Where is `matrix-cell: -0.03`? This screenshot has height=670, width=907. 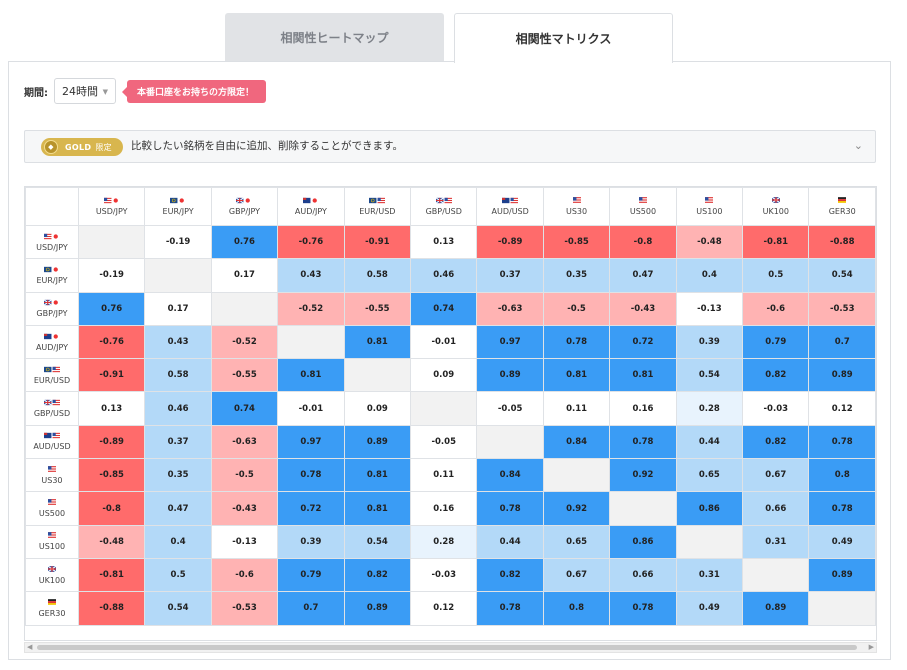 matrix-cell: -0.03 is located at coordinates (444, 575).